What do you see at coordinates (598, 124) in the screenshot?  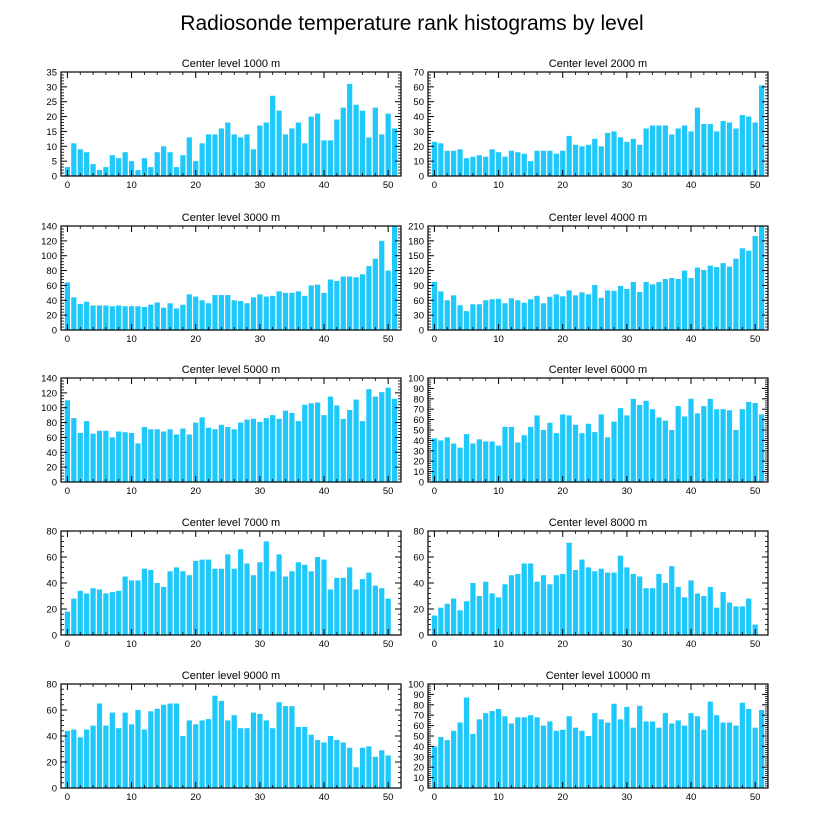 I see `plot-frame` at bounding box center [598, 124].